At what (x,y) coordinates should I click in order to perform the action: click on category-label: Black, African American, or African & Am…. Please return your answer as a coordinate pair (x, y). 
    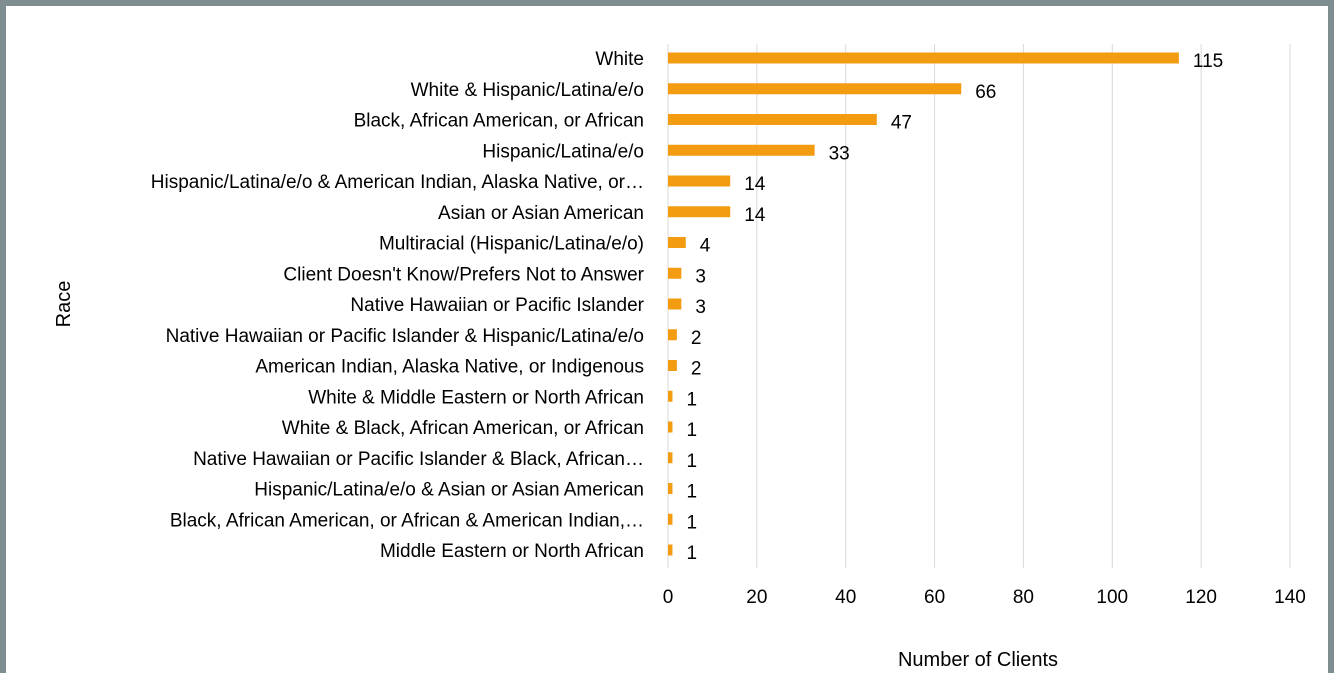
    Looking at the image, I should click on (407, 520).